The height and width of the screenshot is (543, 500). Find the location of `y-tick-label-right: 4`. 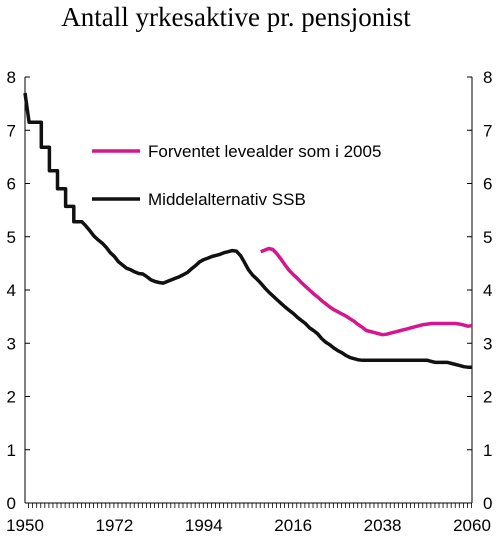

y-tick-label-right: 4 is located at coordinates (487, 290).